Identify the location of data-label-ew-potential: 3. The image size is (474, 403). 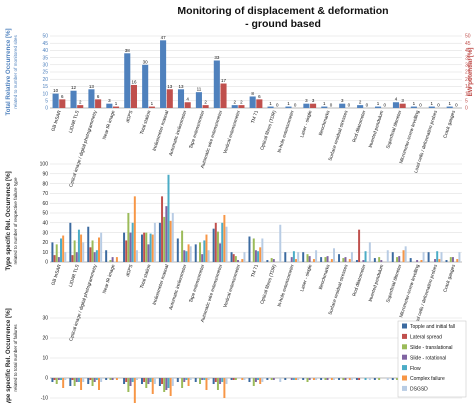
(402, 100).